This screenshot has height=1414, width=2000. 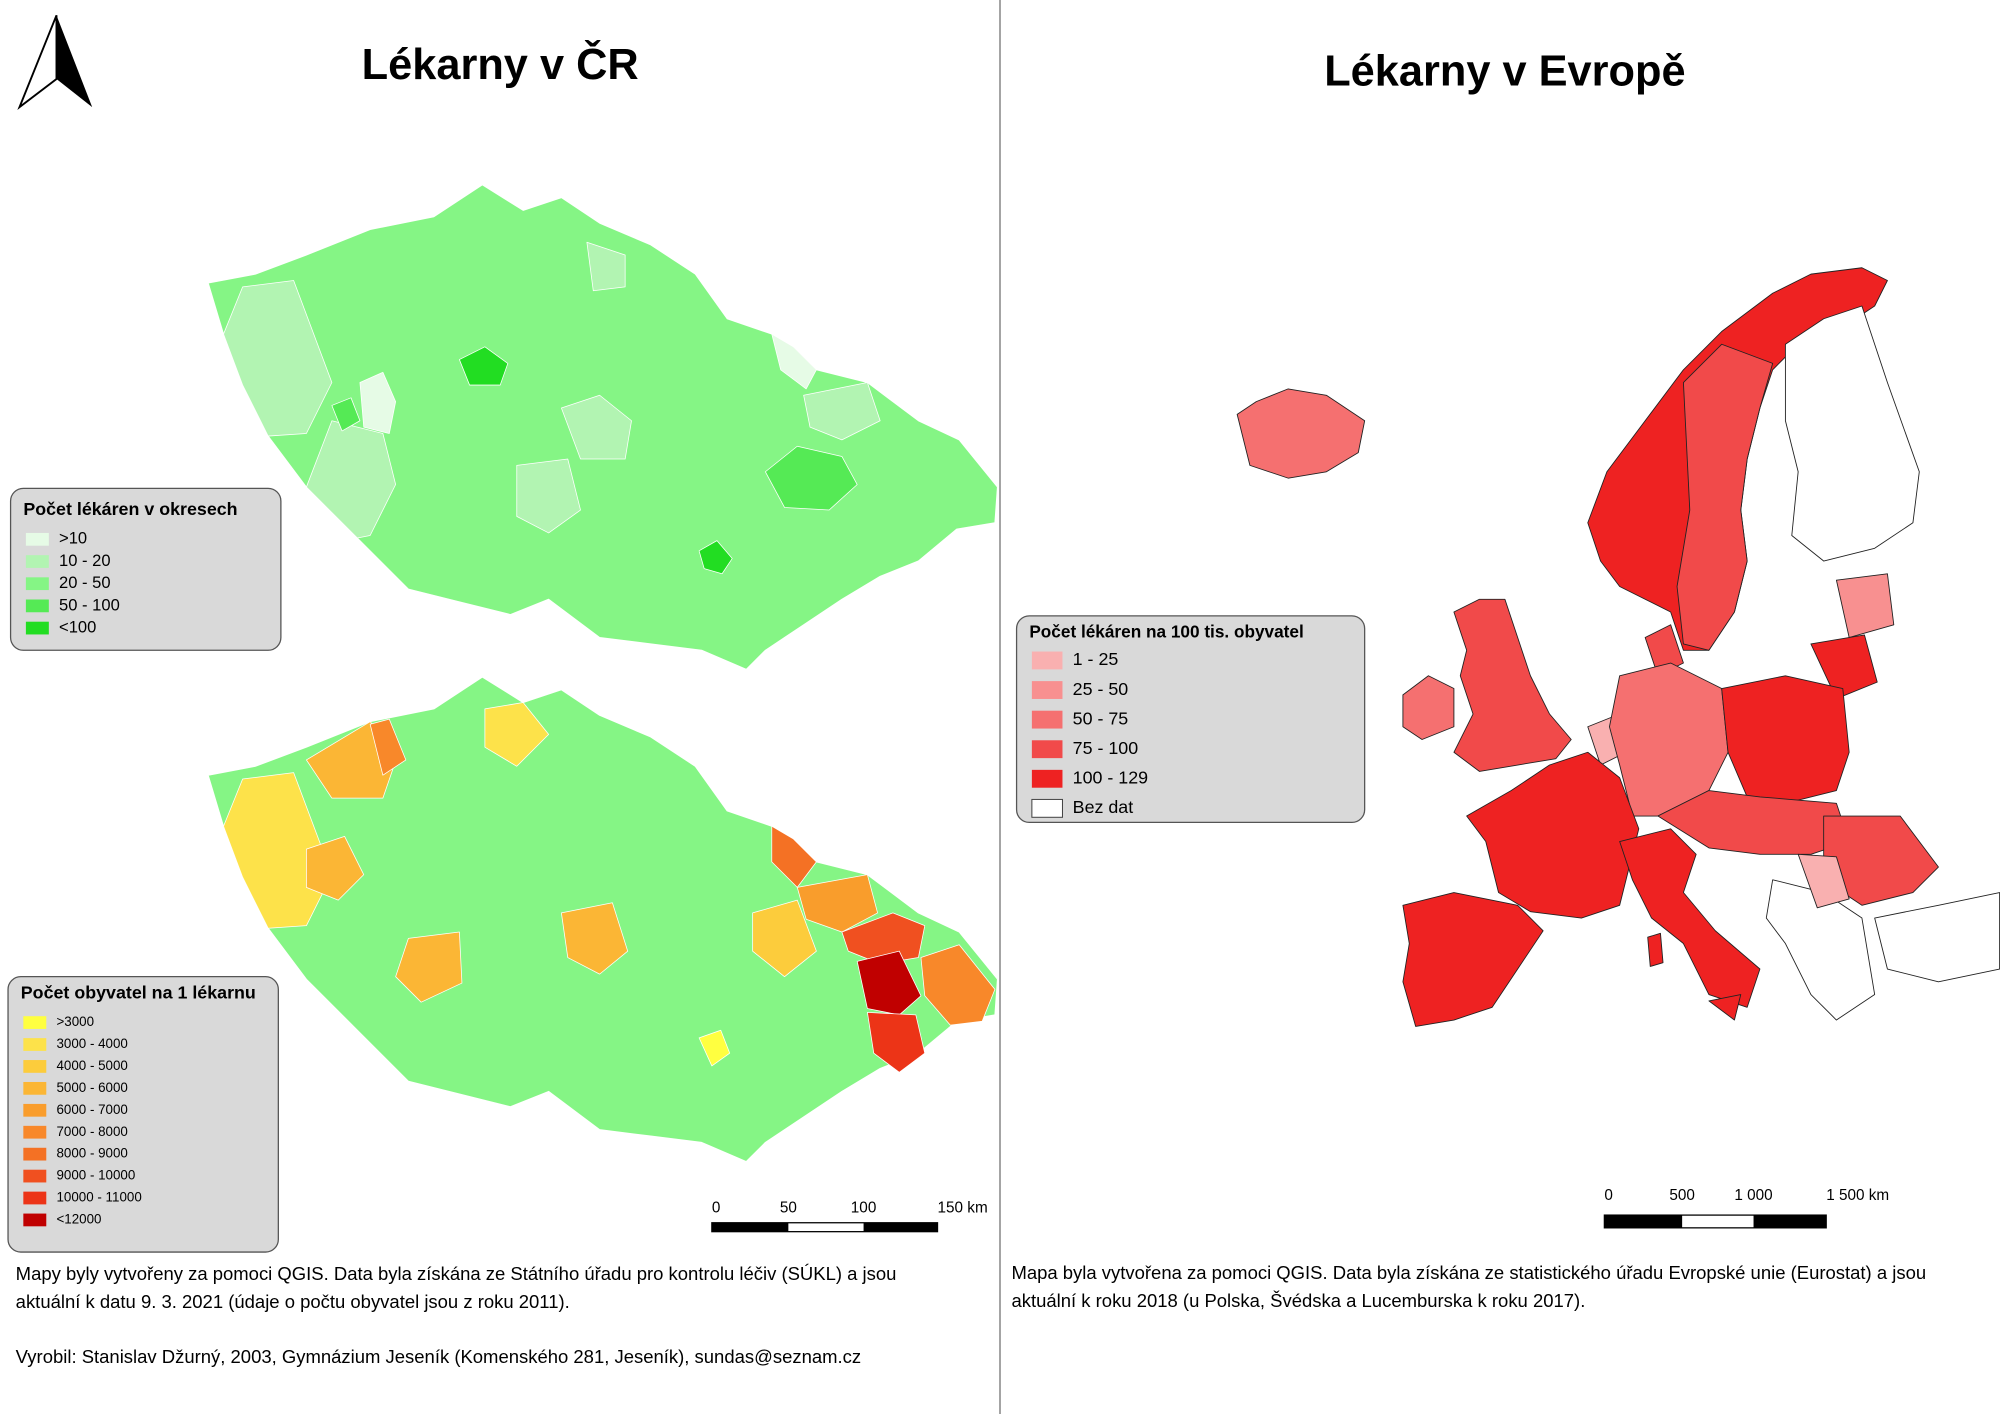 I want to click on left-title: Lékarny v ČR, so click(x=500, y=64).